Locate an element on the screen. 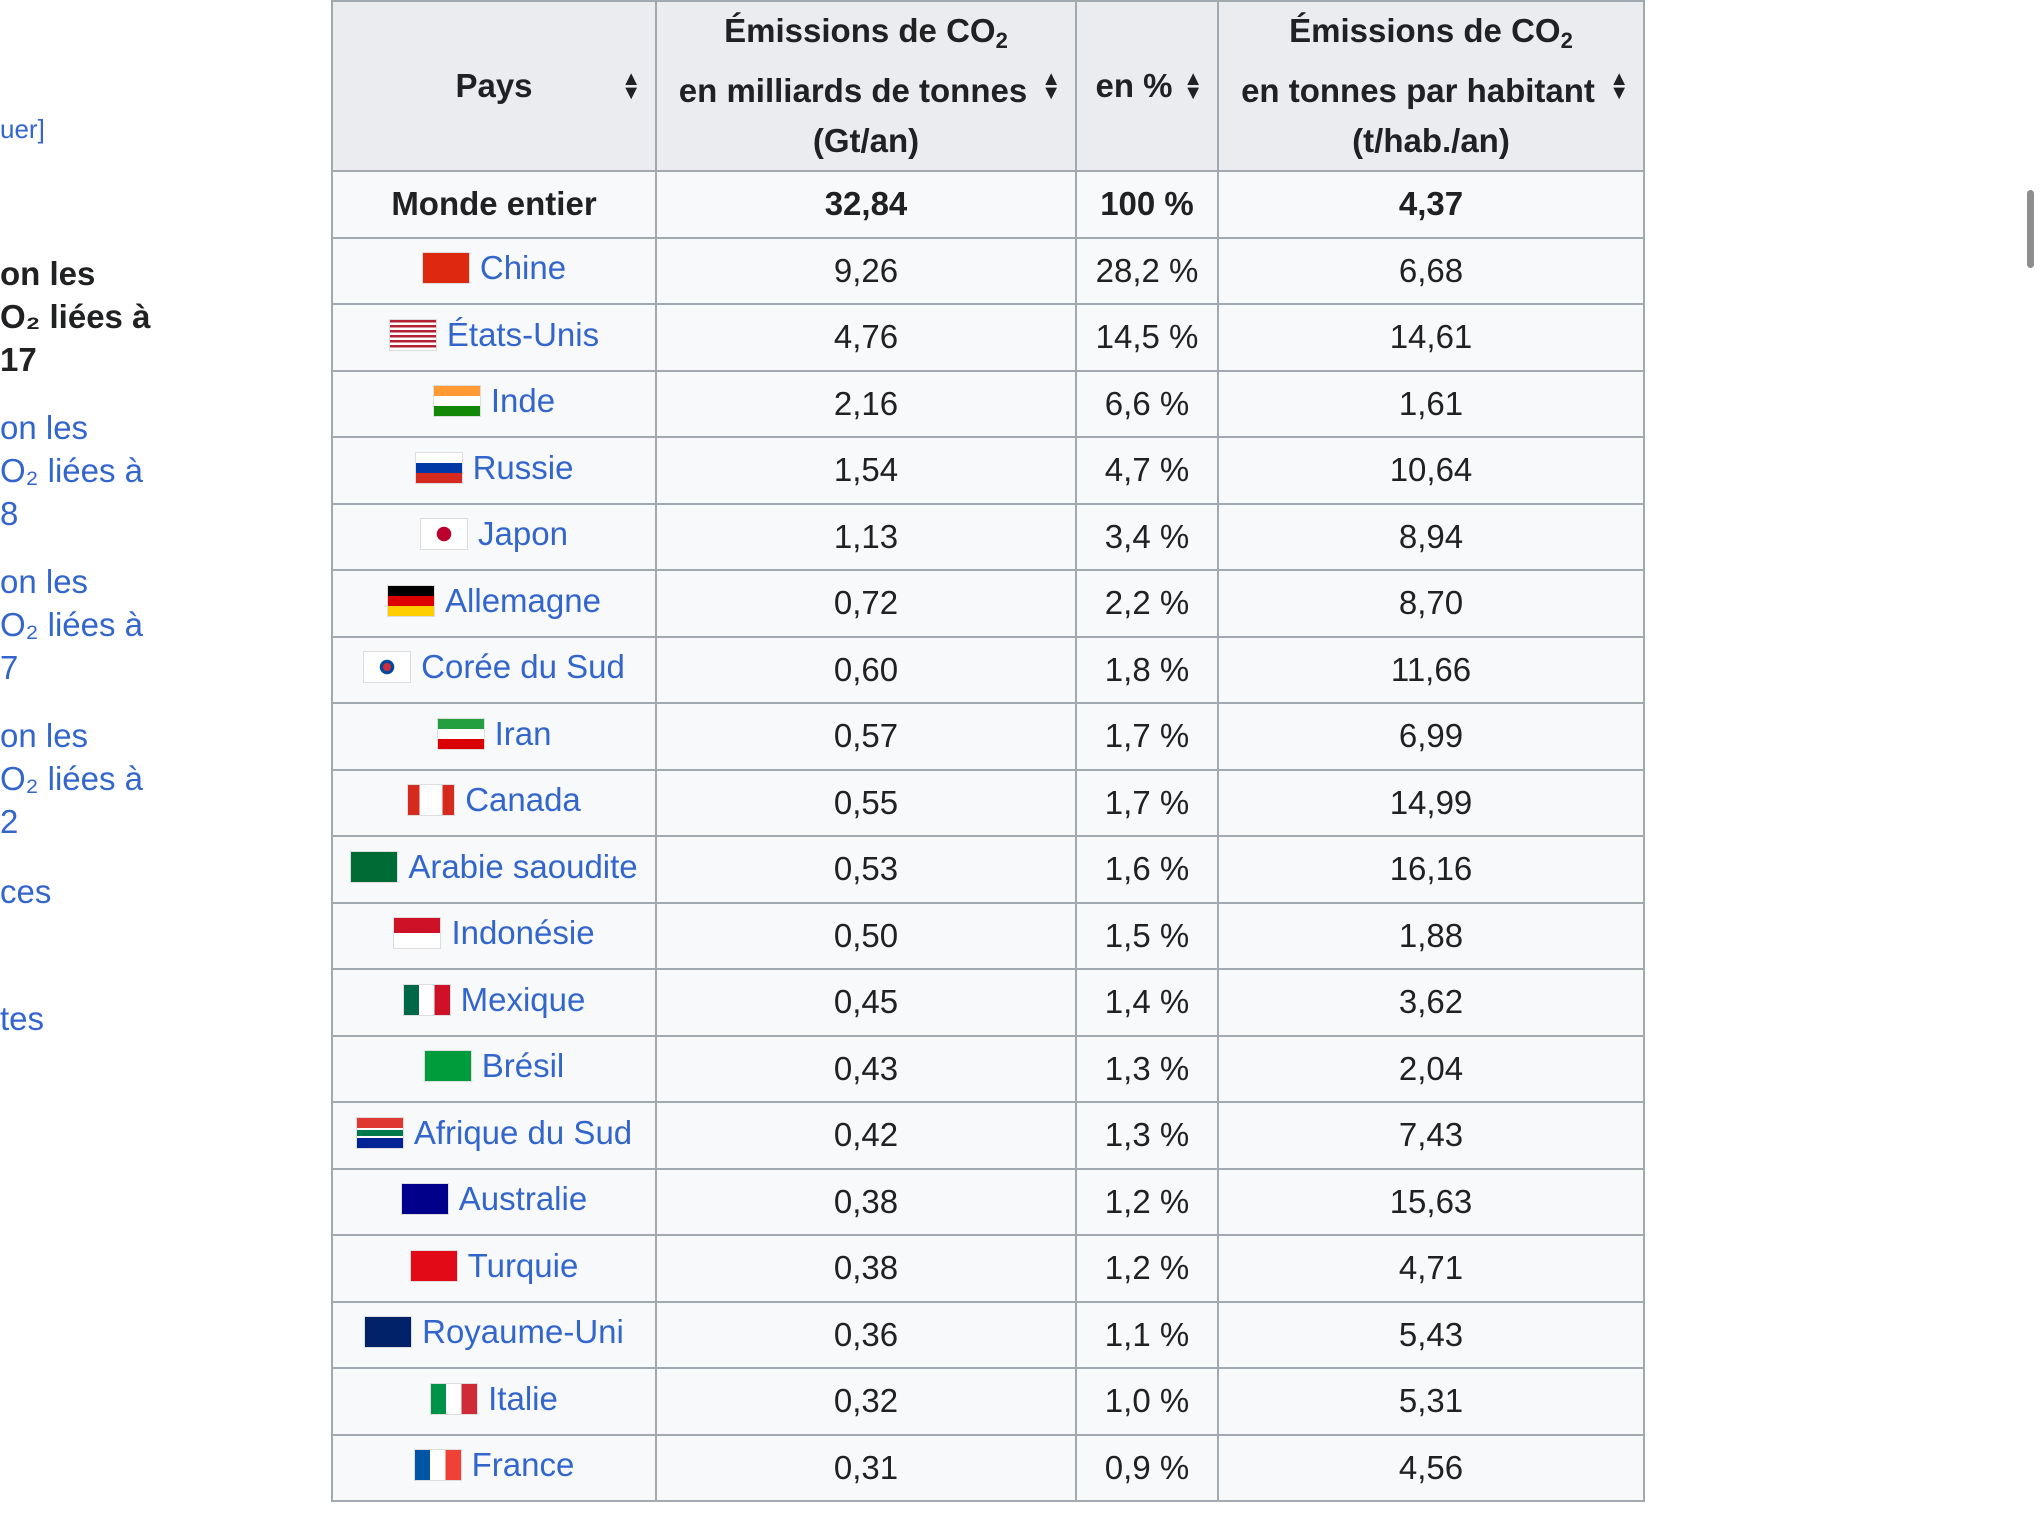 This screenshot has height=1530, width=2040. toc-link-1: on les O₂ liées à 8 is located at coordinates (71, 470).